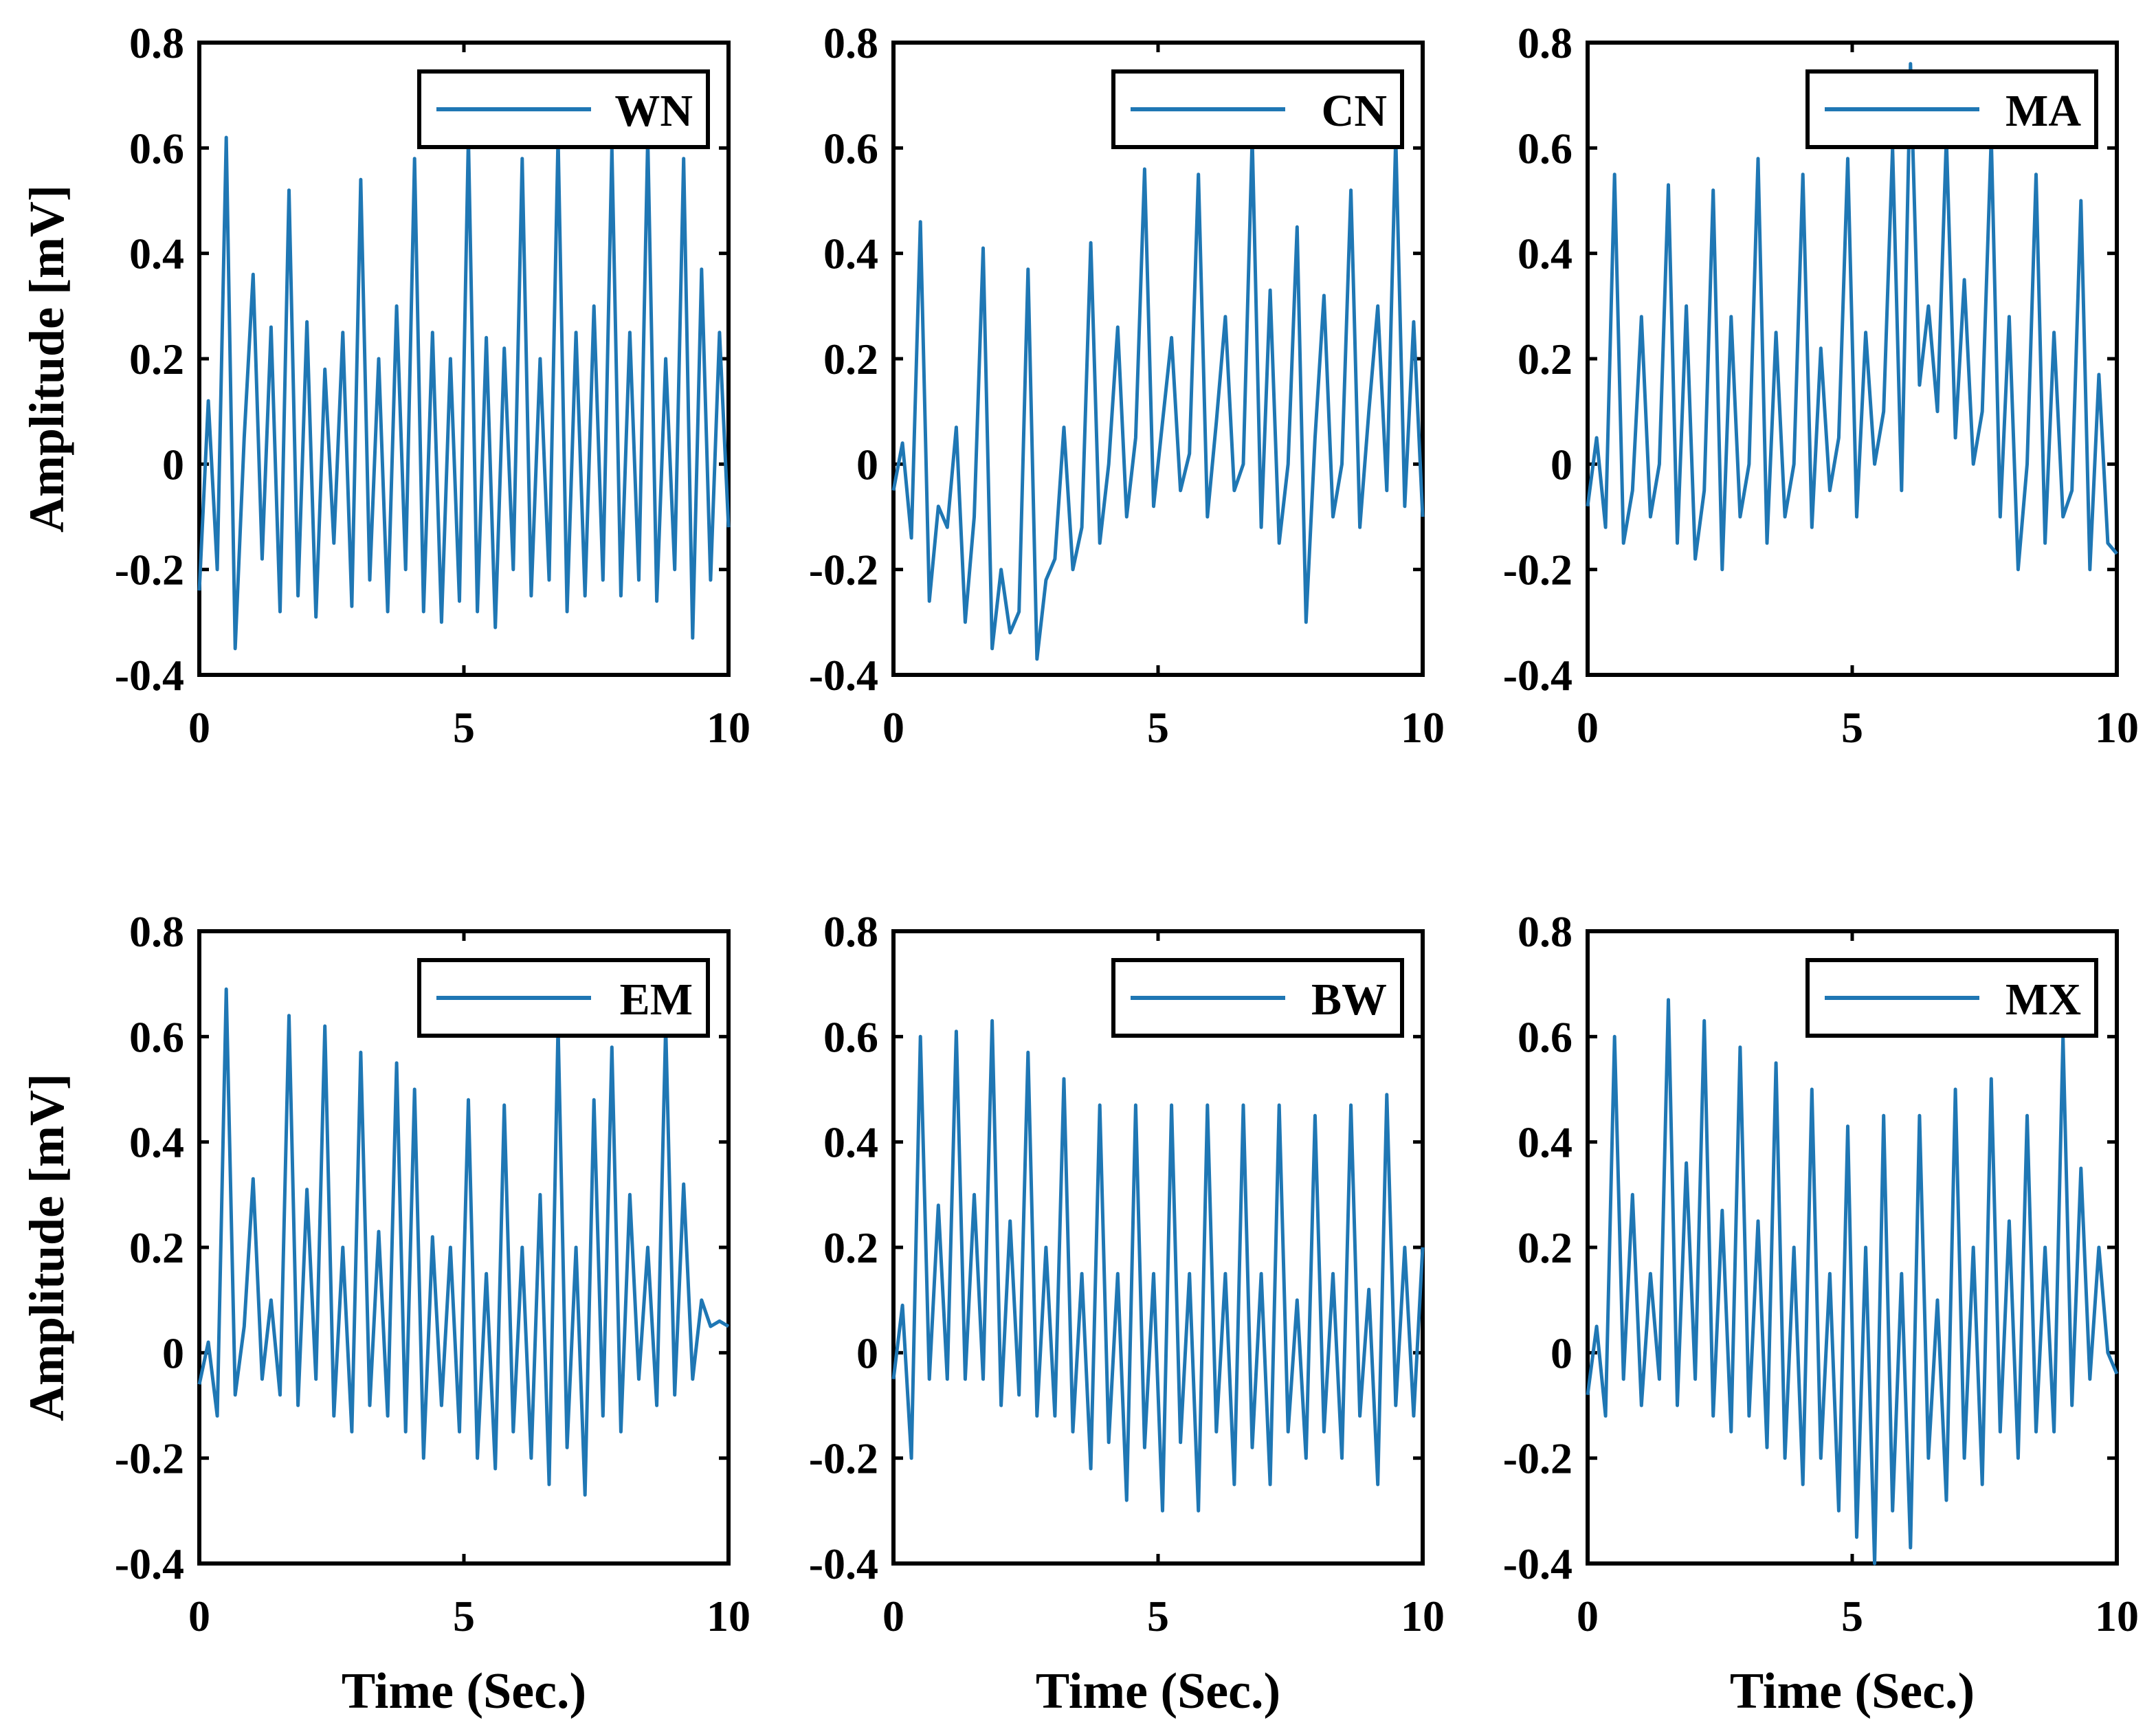  Describe the element at coordinates (1852, 317) in the screenshot. I see `series-line-ma` at that location.